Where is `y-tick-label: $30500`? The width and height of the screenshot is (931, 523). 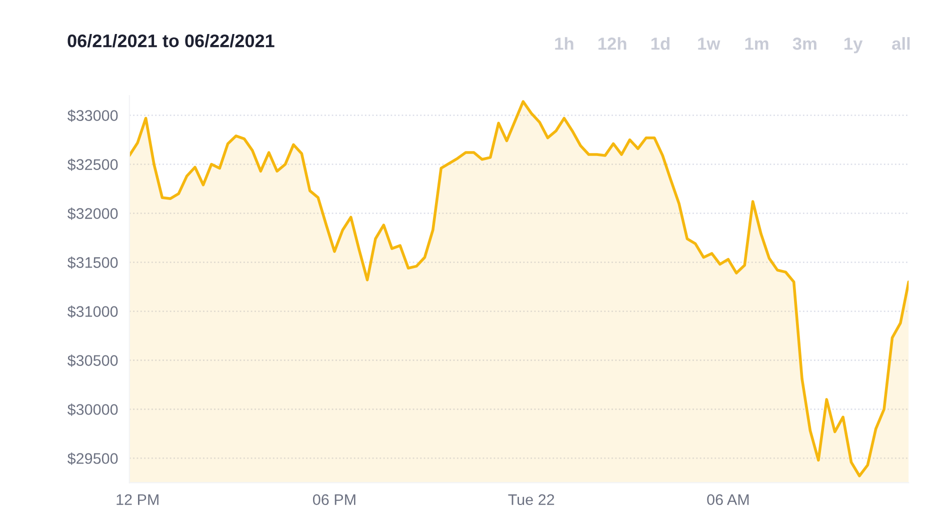
y-tick-label: $30500 is located at coordinates (92, 360).